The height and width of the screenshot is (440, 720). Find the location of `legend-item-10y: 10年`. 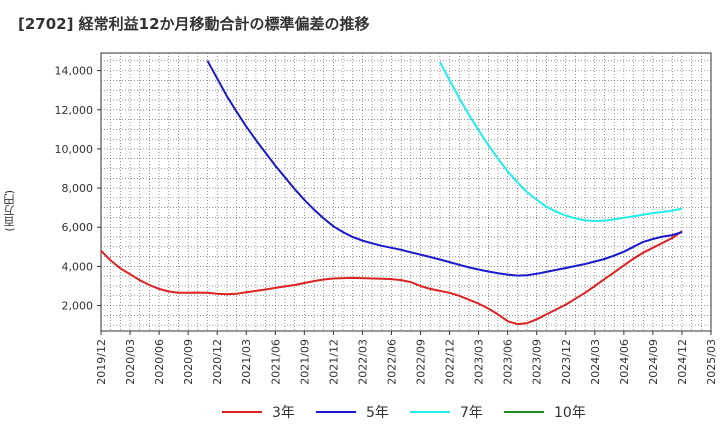

legend-item-10y: 10年 is located at coordinates (545, 412).